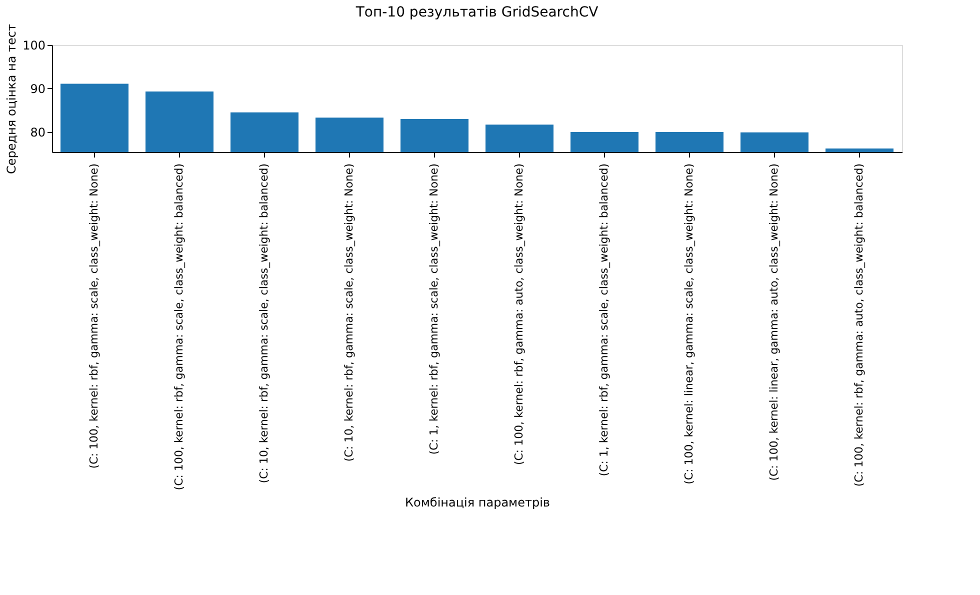 Image resolution: width=980 pixels, height=595 pixels. Describe the element at coordinates (179, 327) in the screenshot. I see `x-tick-label: (C: 100, kernel: rbf, gamma: scale, class_weight: balanced)` at that location.